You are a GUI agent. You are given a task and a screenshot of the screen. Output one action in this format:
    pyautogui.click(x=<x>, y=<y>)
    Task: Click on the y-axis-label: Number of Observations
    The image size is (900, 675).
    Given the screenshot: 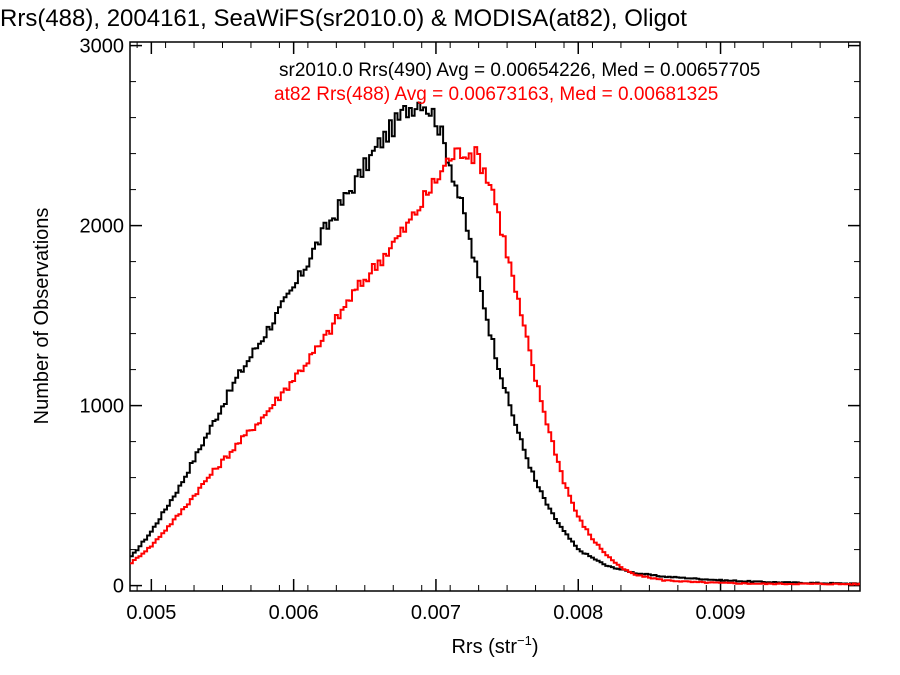 What is the action you would take?
    pyautogui.click(x=42, y=316)
    